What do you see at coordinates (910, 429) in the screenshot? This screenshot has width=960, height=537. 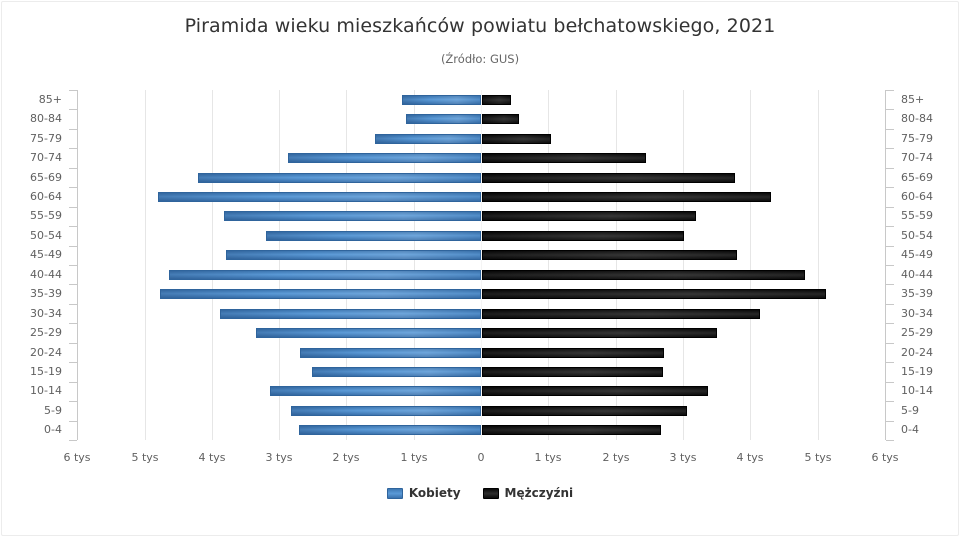 I see `y-axis-label-right: 0-4` at bounding box center [910, 429].